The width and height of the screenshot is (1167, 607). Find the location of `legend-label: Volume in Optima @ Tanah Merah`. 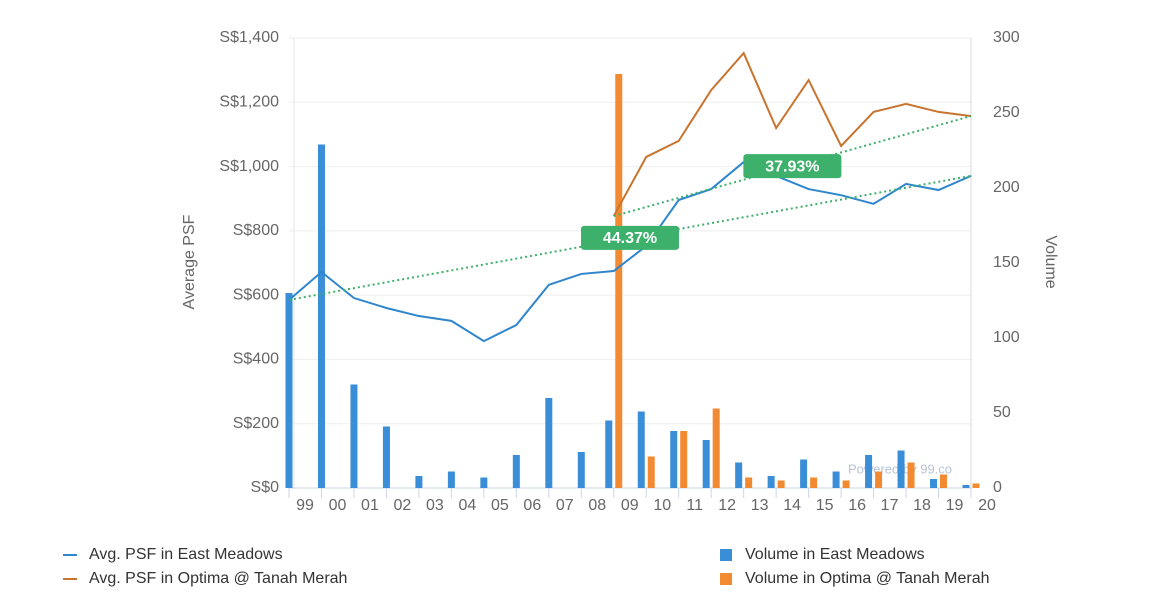

legend-label: Volume in Optima @ Tanah Merah is located at coordinates (867, 578).